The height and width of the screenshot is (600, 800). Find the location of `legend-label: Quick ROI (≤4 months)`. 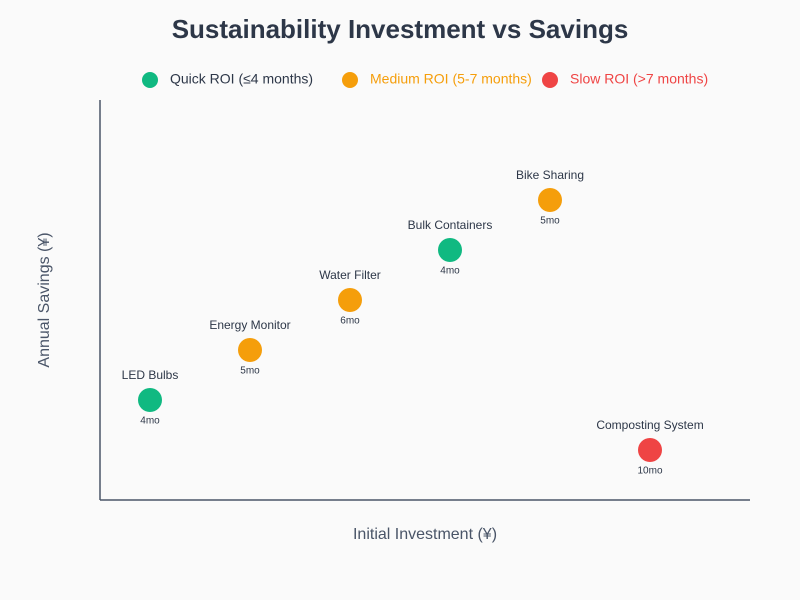

legend-label: Quick ROI (≤4 months) is located at coordinates (241, 79).